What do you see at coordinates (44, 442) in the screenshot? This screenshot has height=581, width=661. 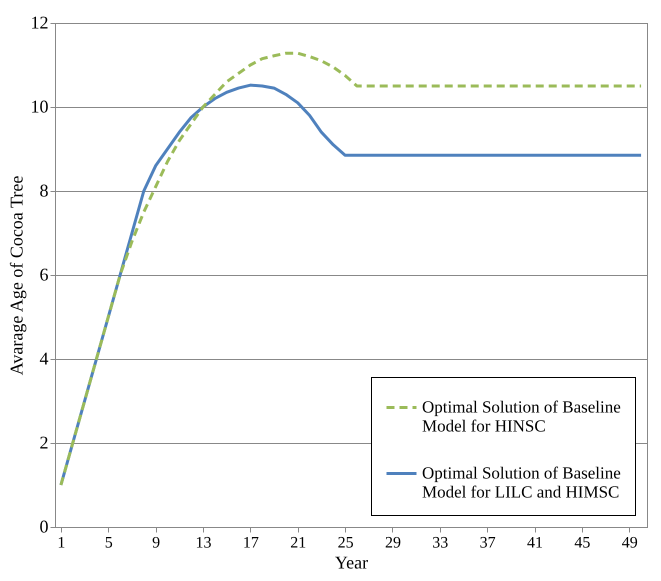 I see `y-tick-label: 2` at bounding box center [44, 442].